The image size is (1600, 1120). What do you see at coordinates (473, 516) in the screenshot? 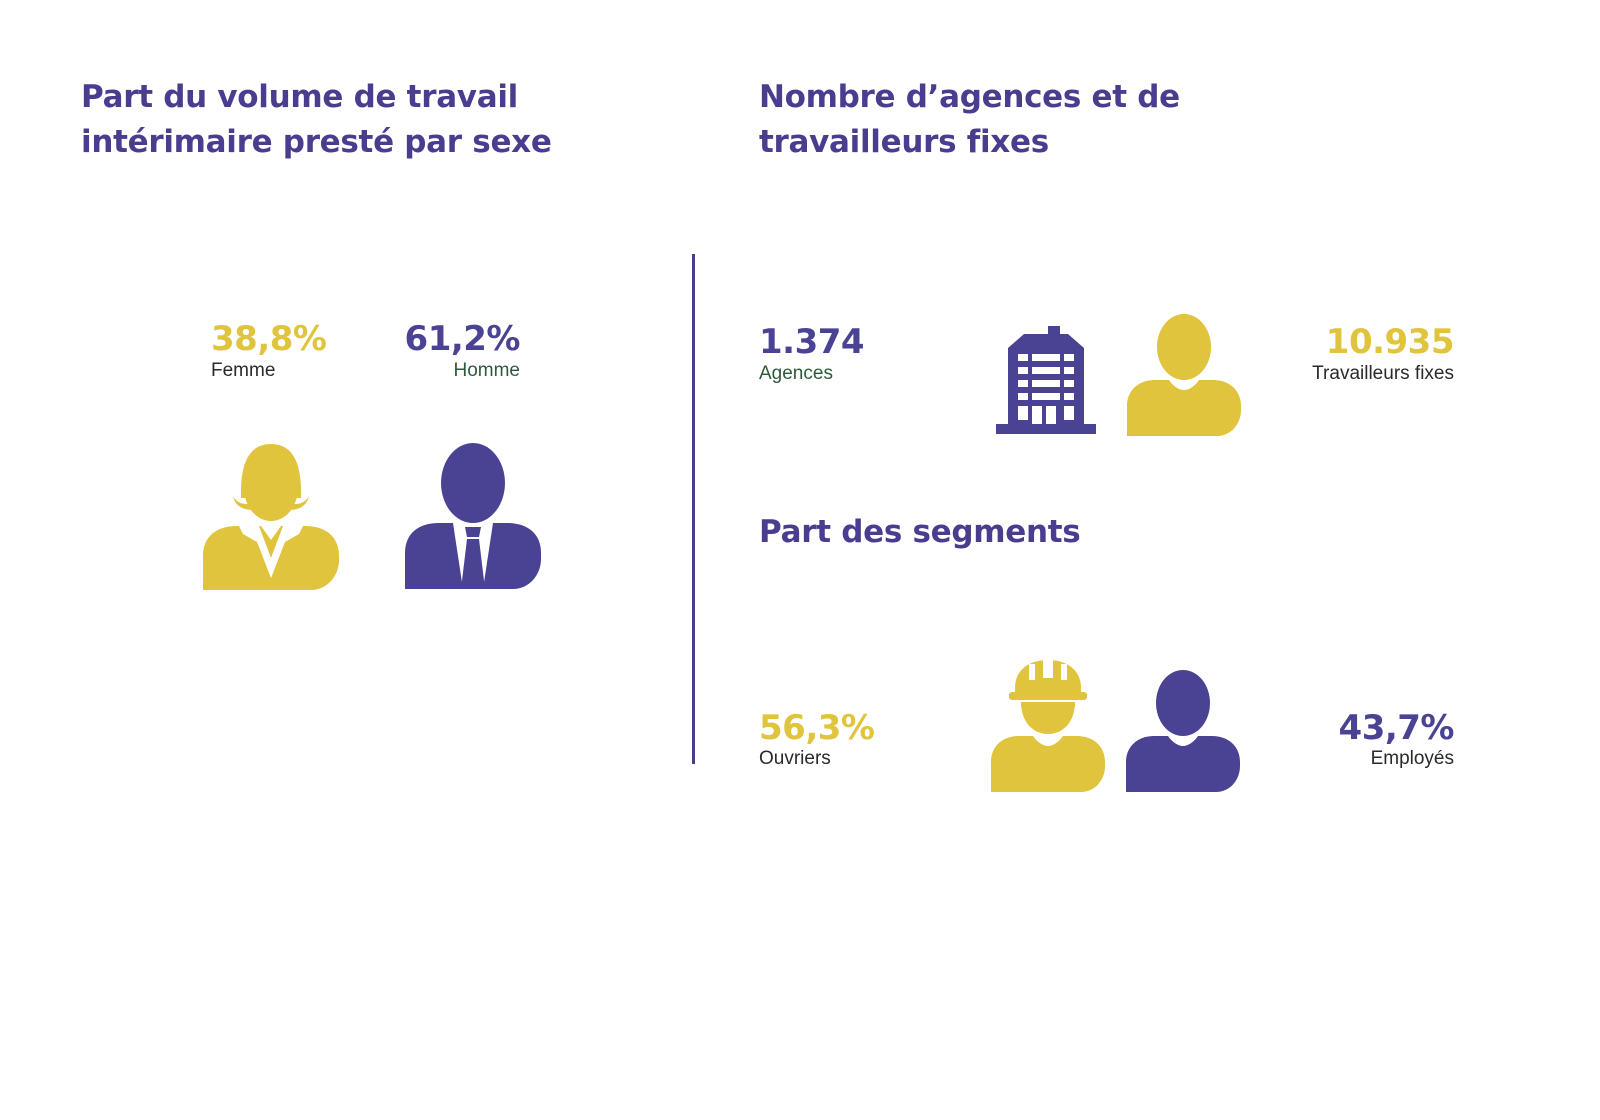
I see `man-icon` at bounding box center [473, 516].